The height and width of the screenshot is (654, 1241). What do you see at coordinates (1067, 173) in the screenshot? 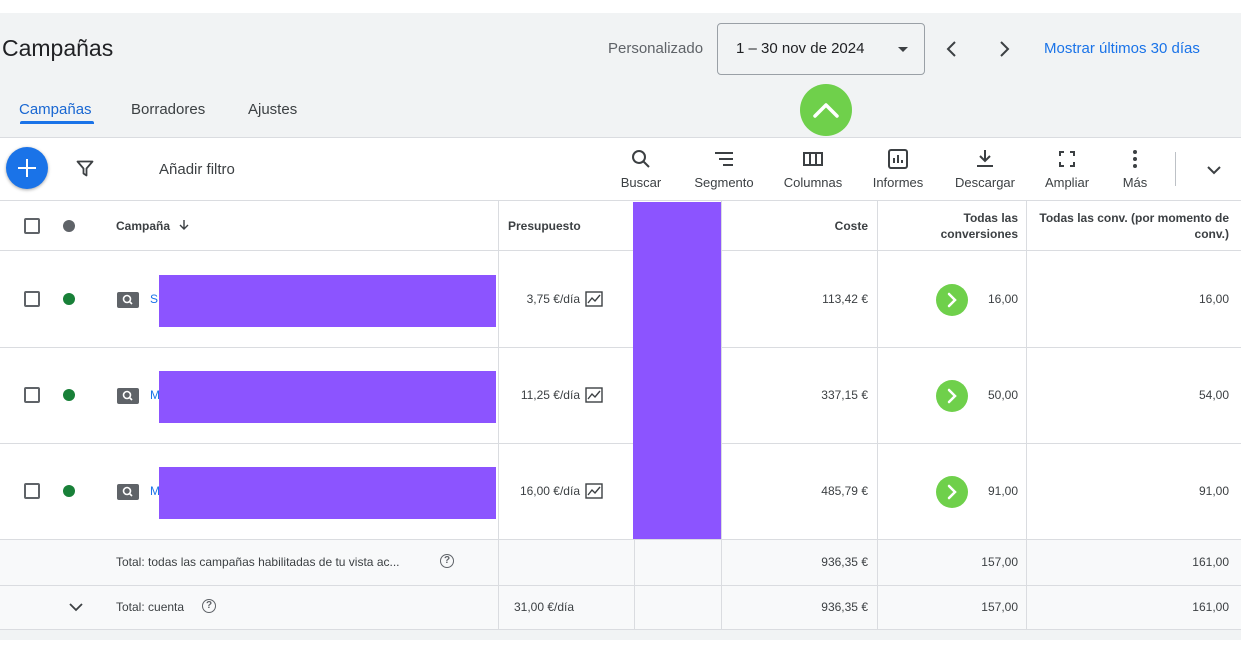
I see `expand-button: Ampliar` at bounding box center [1067, 173].